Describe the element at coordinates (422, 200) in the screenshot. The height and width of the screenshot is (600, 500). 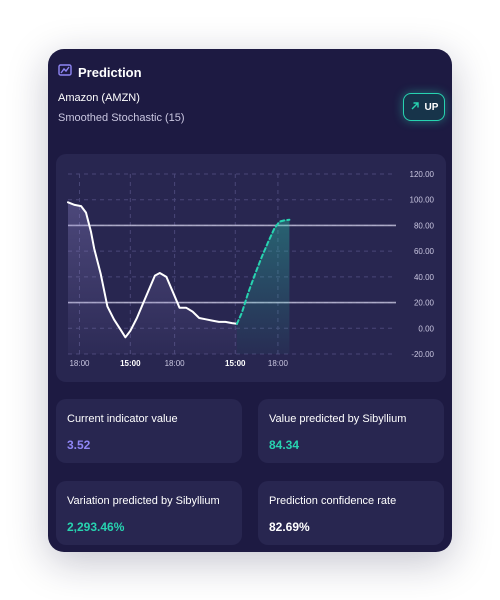
I see `y-tick-label: 100.00` at that location.